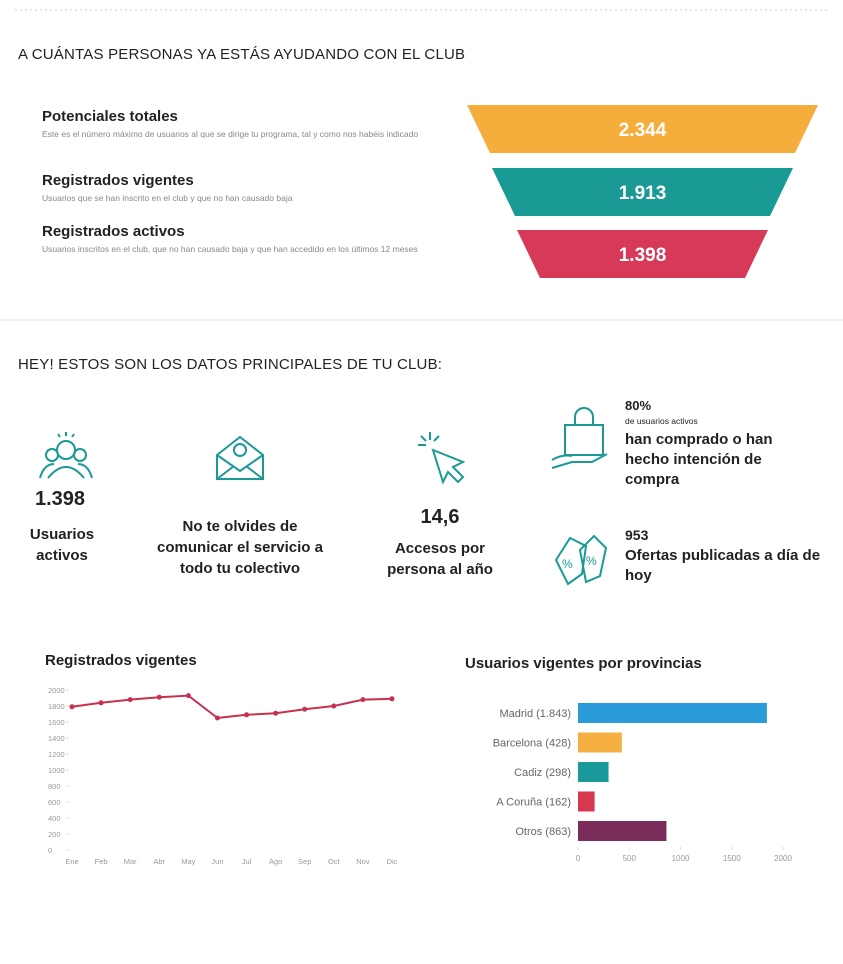  I want to click on x-tick-label: Jun, so click(217, 861).